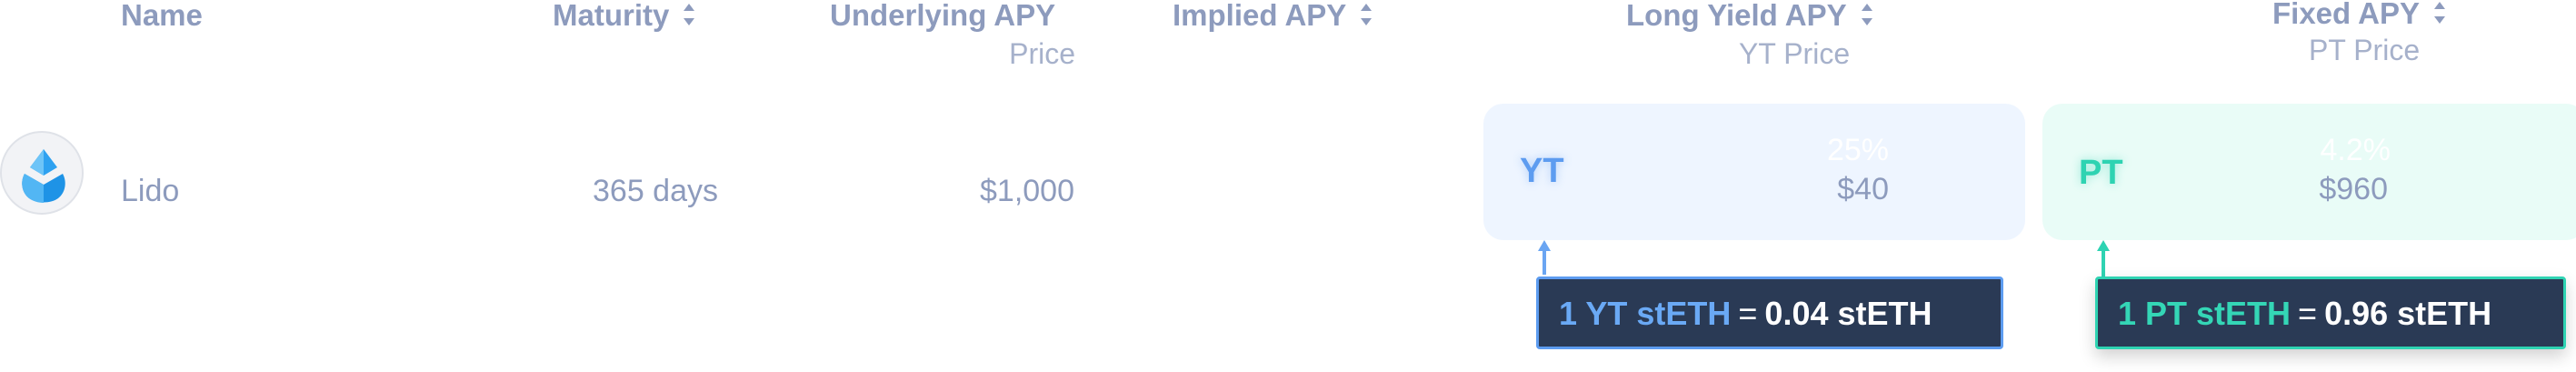 The height and width of the screenshot is (372, 2576). I want to click on column-header-name: Name, so click(162, 16).